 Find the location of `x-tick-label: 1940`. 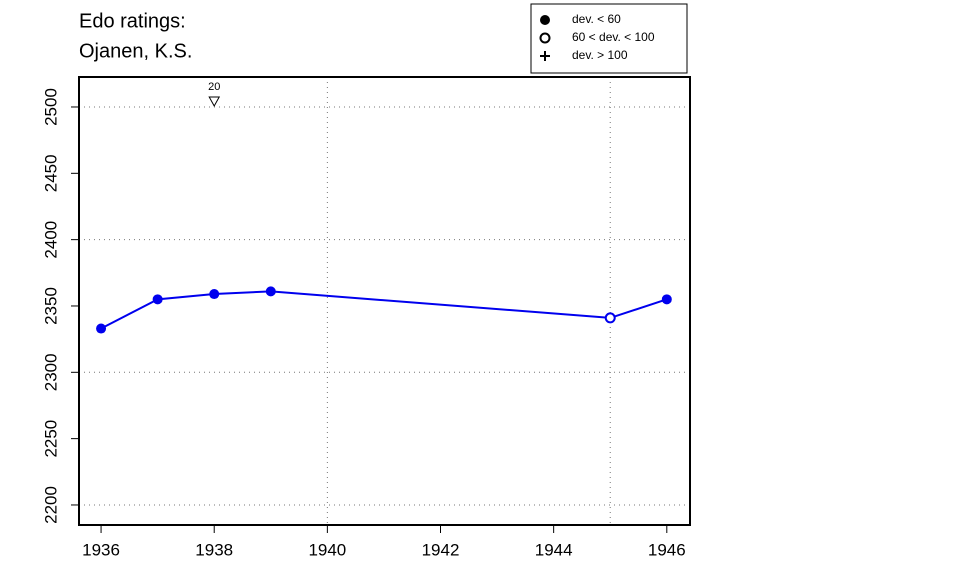

x-tick-label: 1940 is located at coordinates (327, 549).